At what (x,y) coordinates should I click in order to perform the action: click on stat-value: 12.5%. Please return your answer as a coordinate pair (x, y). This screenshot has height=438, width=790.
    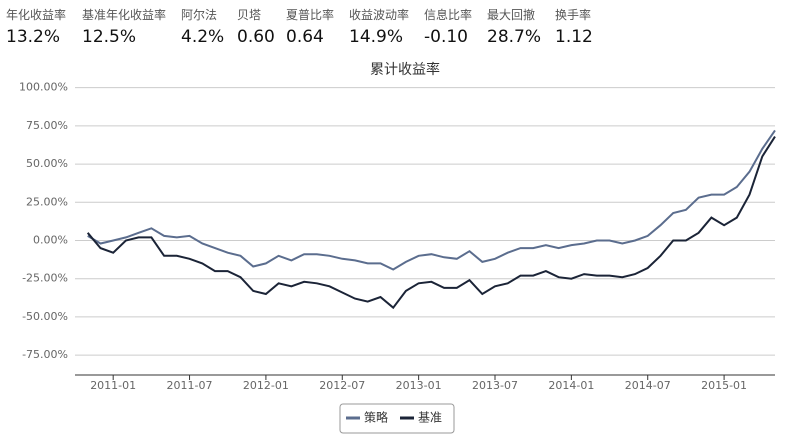
    Looking at the image, I should click on (109, 37).